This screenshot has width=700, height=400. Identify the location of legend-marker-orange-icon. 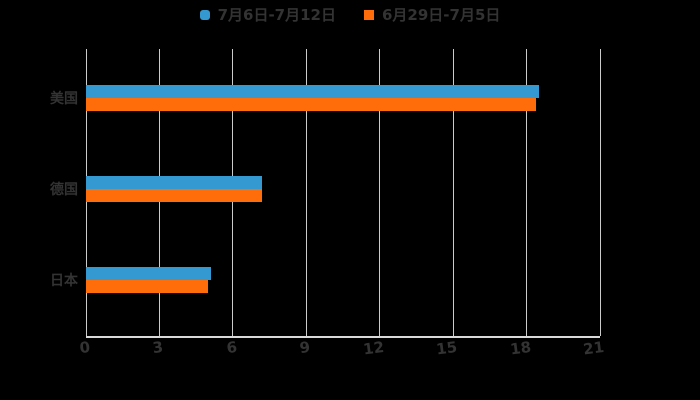
(369, 14).